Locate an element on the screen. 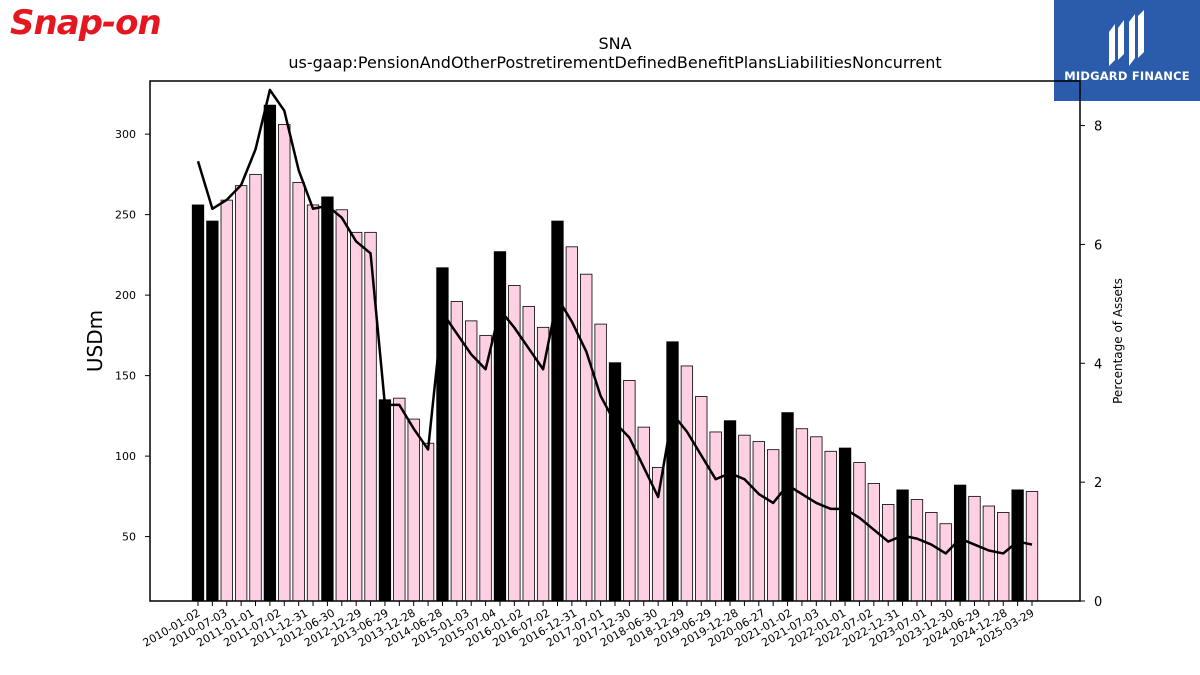  chart-title: SNA is located at coordinates (614, 43).